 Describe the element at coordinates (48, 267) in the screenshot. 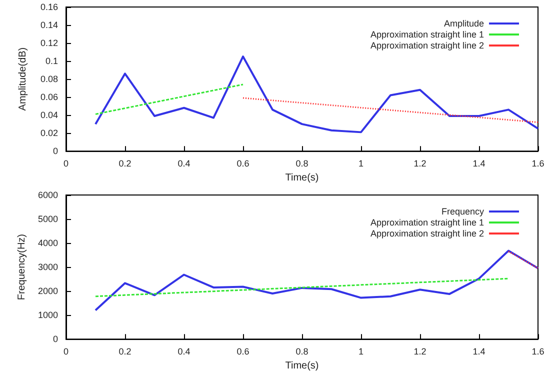

I see `y-tick-label: 3000` at that location.